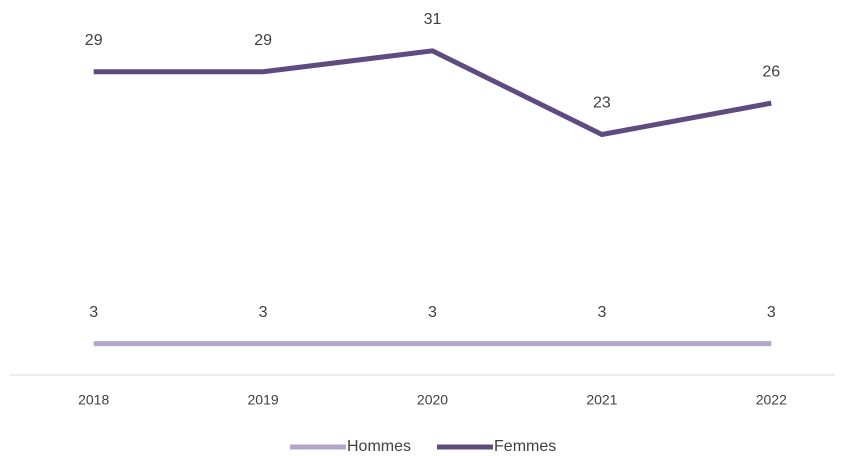 The image size is (845, 456). Describe the element at coordinates (433, 19) in the screenshot. I see `data-label: 31` at that location.